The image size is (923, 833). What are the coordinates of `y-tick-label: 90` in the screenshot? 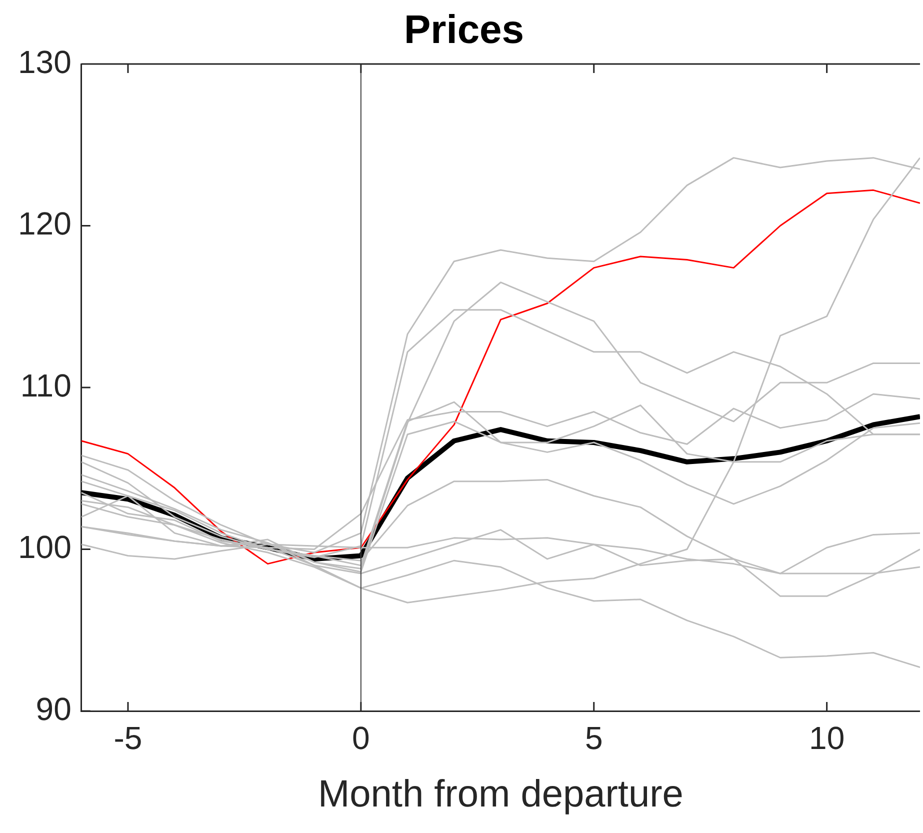 It's located at (54, 708).